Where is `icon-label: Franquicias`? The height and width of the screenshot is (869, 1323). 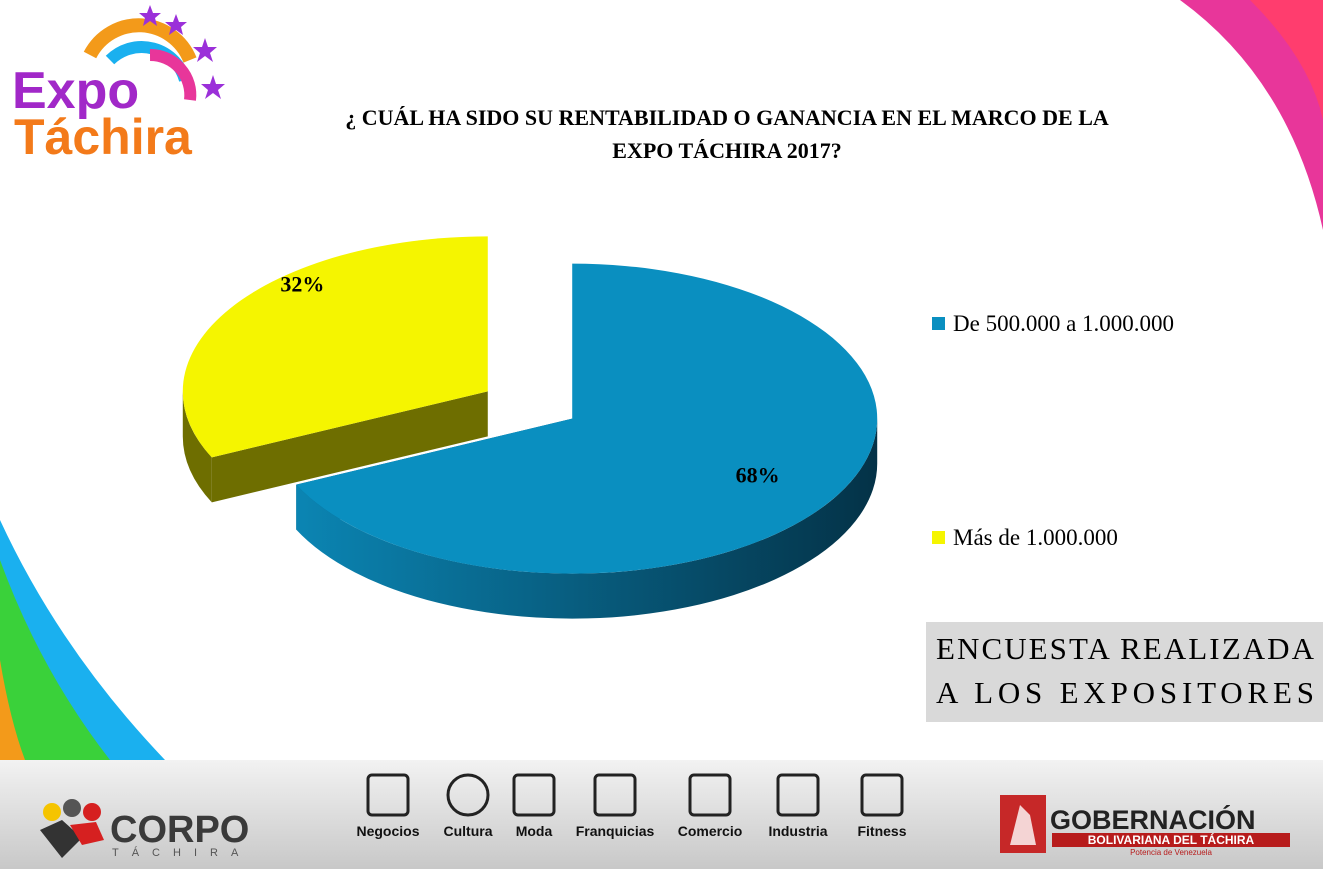 icon-label: Franquicias is located at coordinates (615, 831).